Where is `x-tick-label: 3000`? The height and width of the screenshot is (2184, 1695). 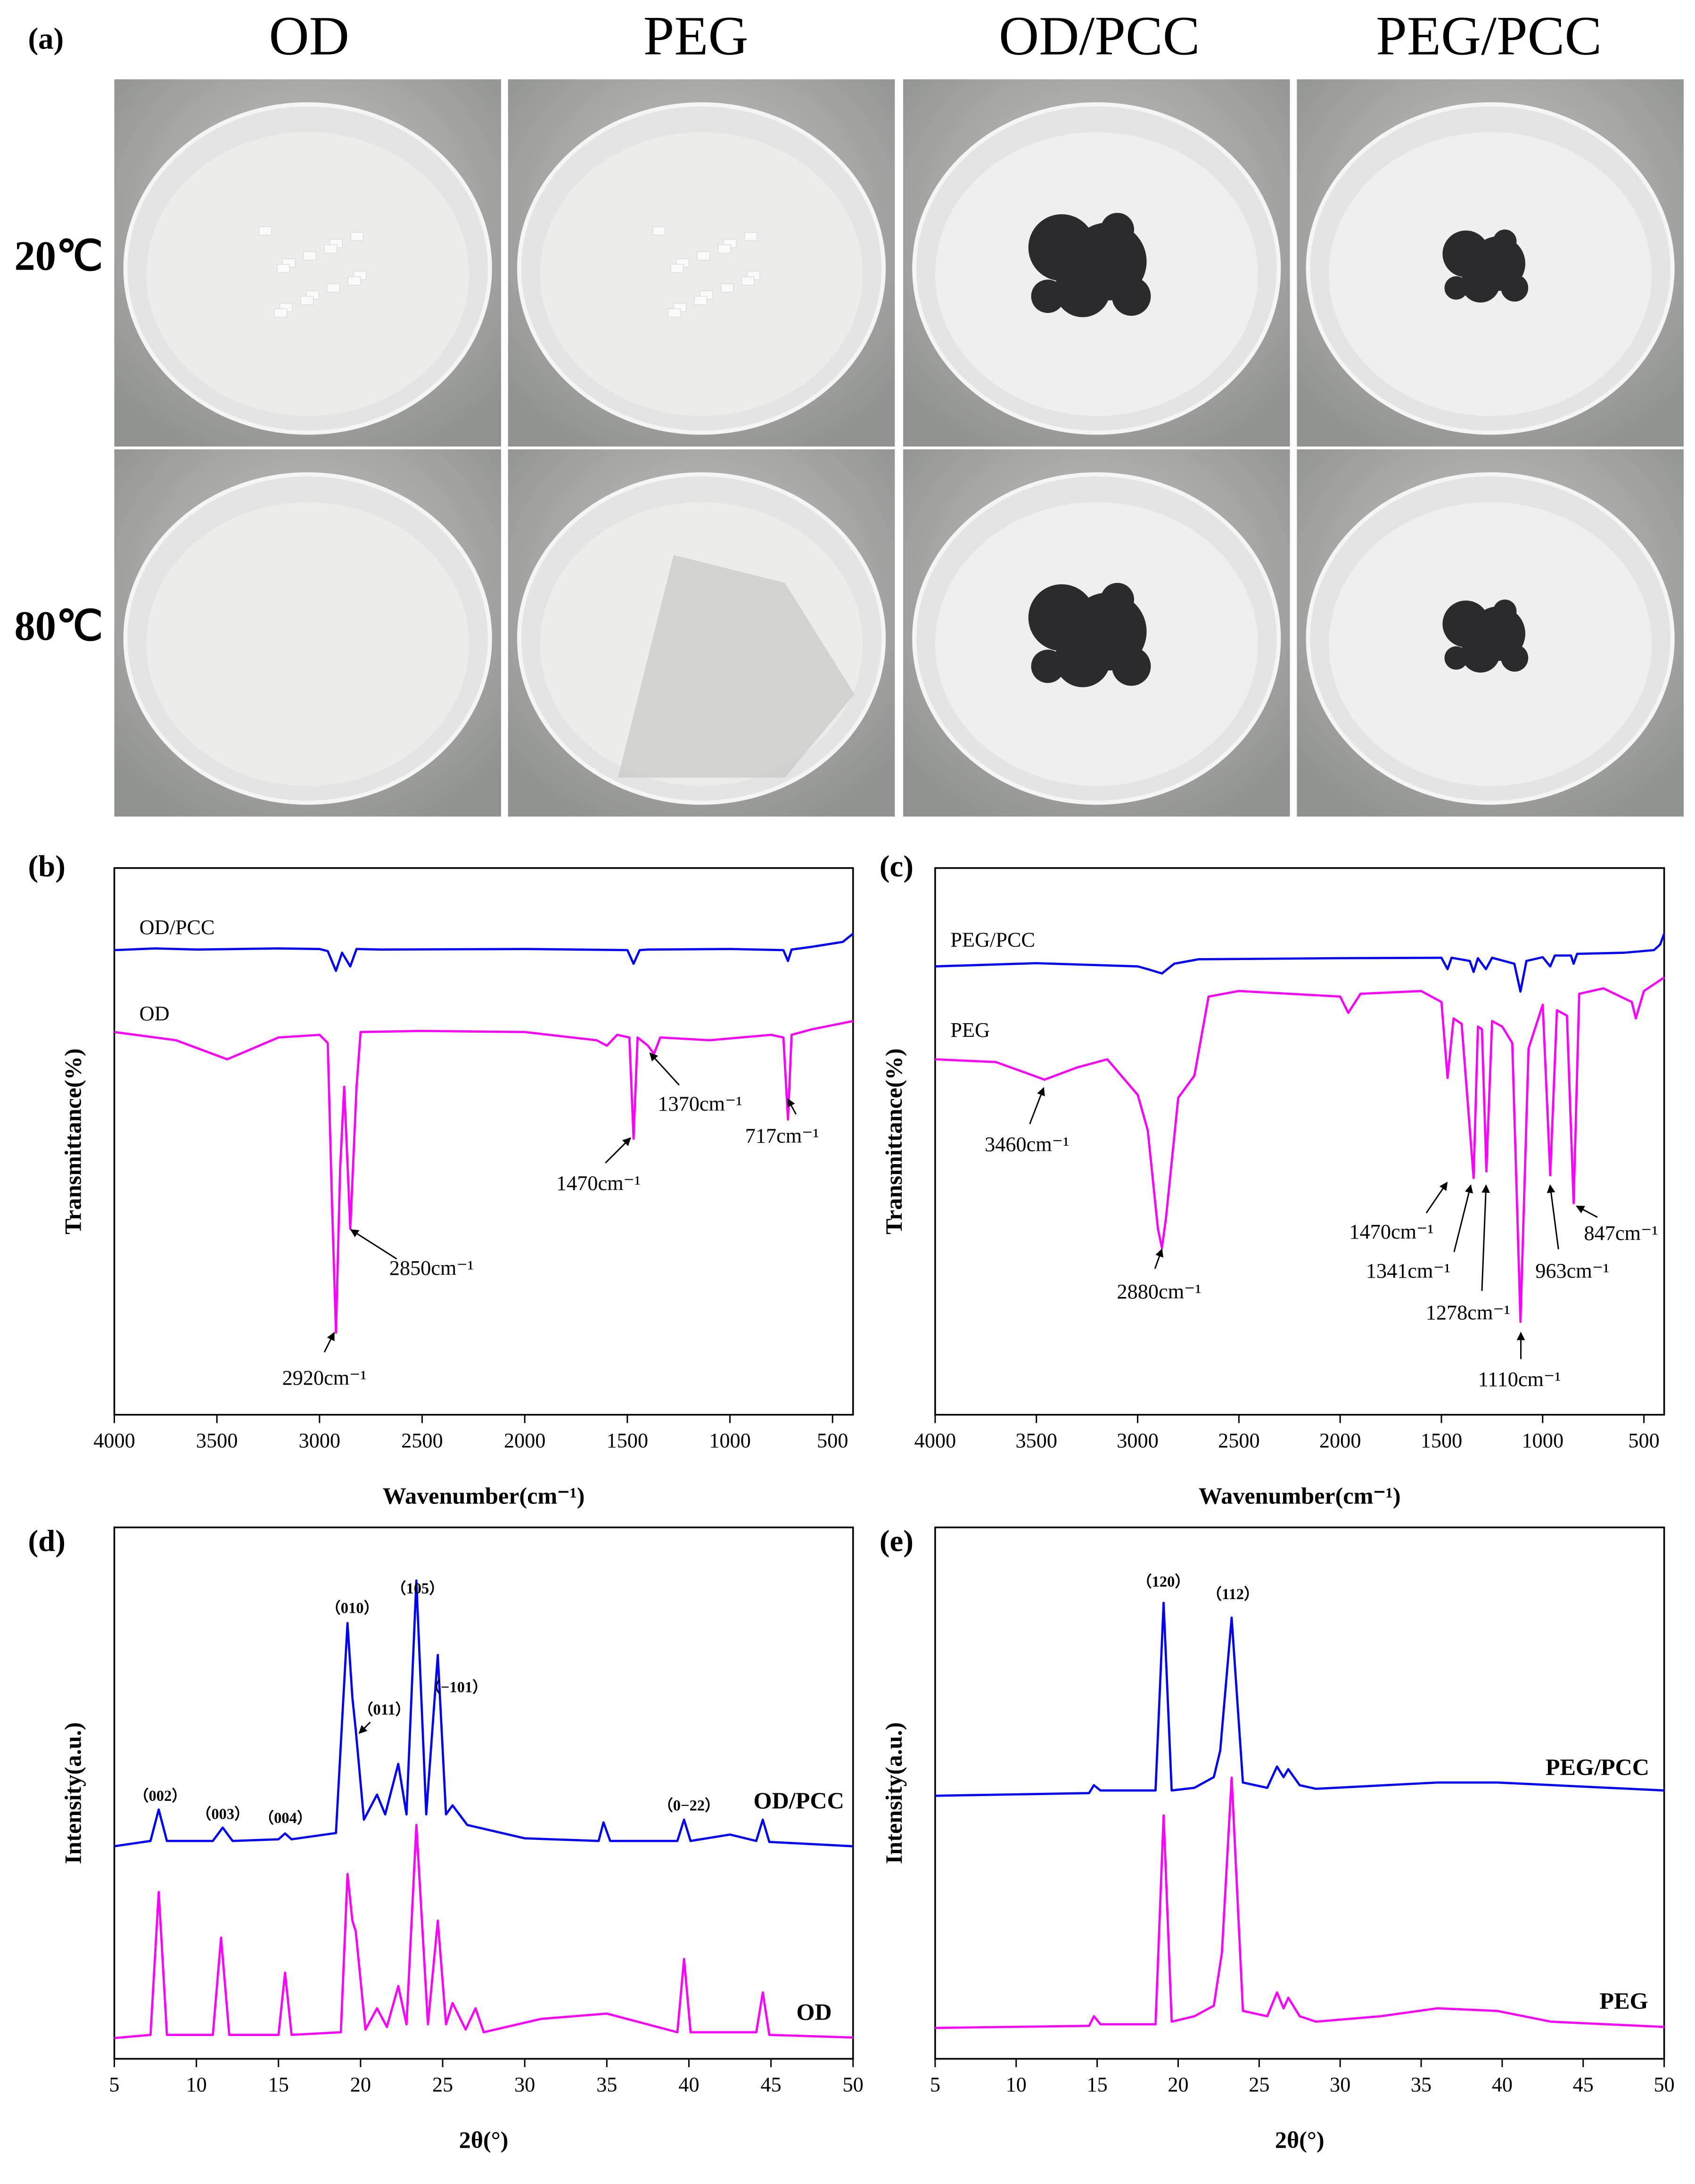 x-tick-label: 3000 is located at coordinates (320, 1440).